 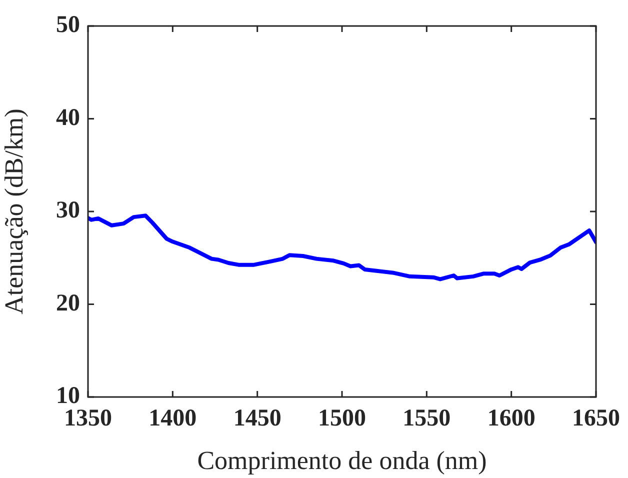 I want to click on y-tick-label: 30, so click(x=68, y=211).